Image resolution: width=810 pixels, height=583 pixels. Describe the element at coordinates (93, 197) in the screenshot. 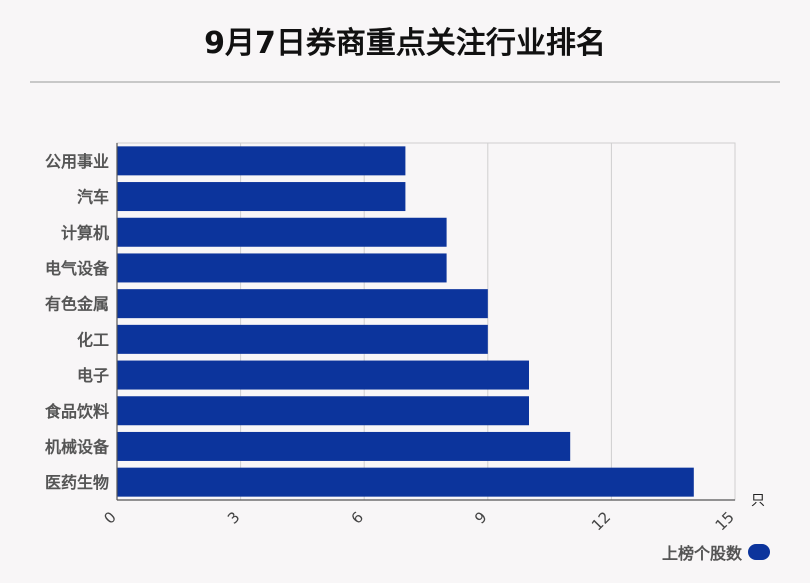

I see `category-label-1: 汽车` at that location.